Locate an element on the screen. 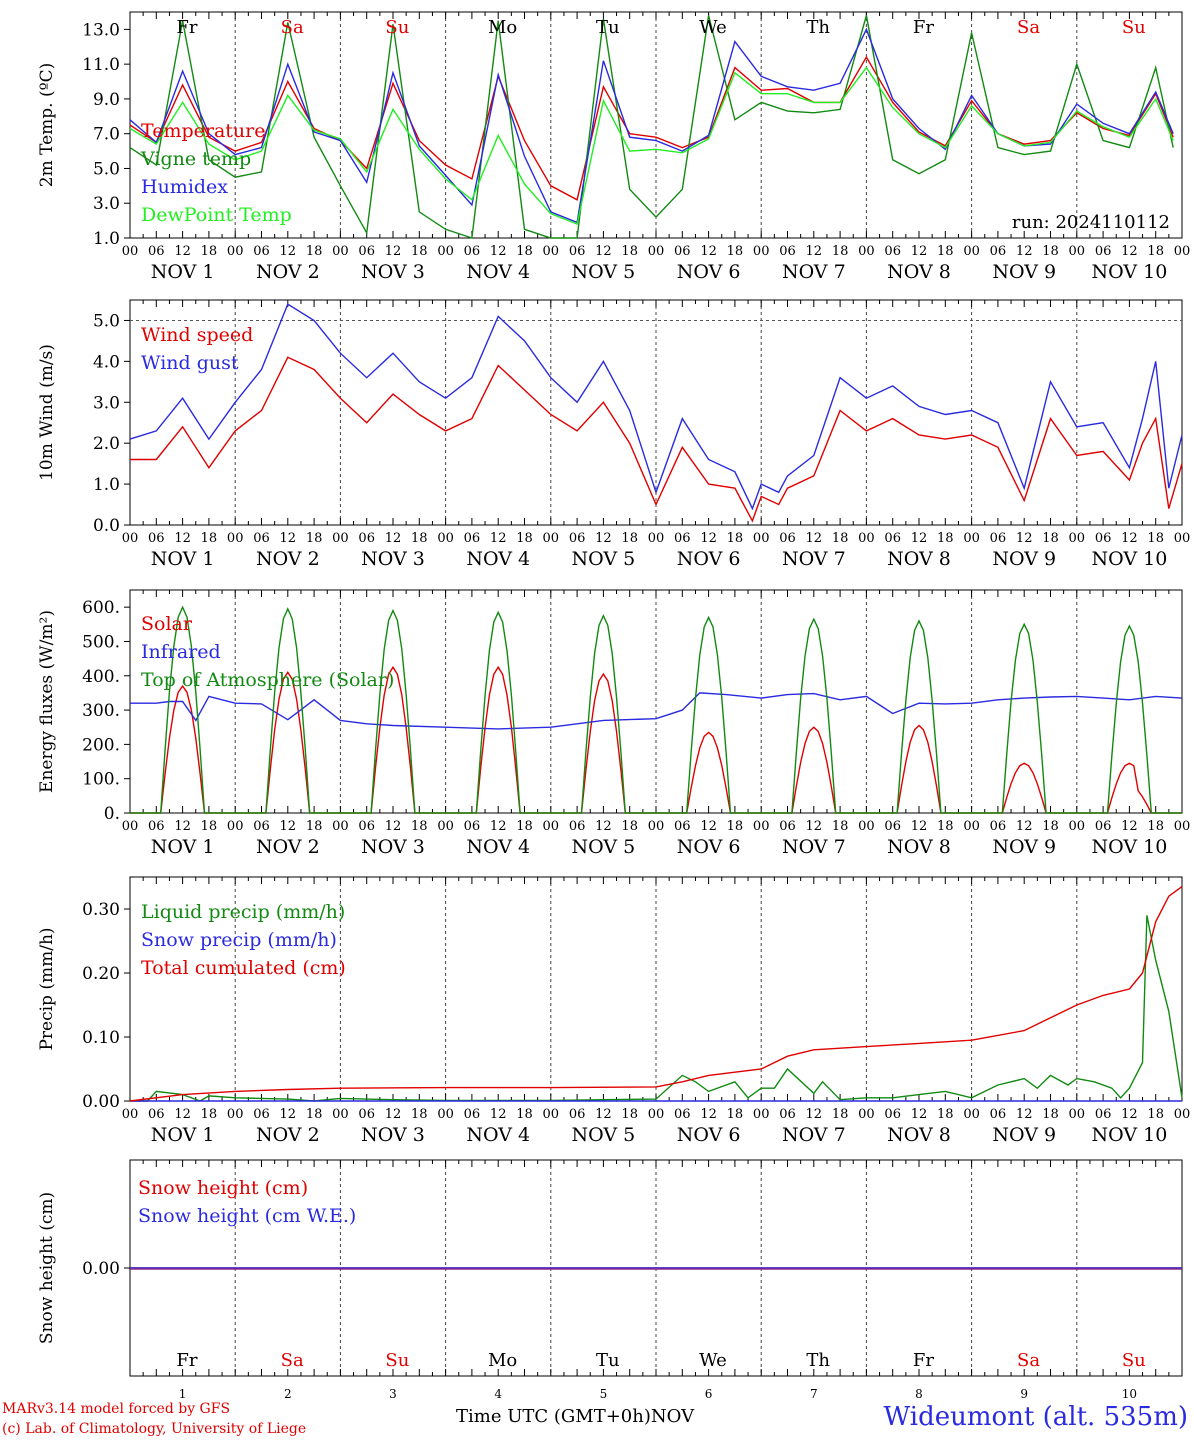  y-tick-label: 600. is located at coordinates (101, 608).